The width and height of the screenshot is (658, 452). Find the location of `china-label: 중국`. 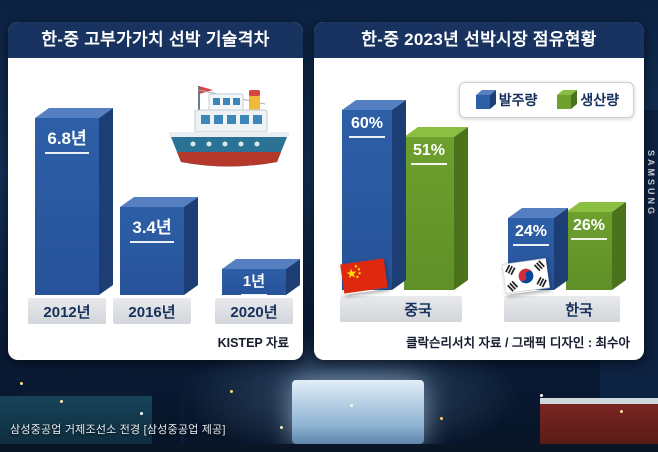

china-label: 중국 is located at coordinates (418, 310).